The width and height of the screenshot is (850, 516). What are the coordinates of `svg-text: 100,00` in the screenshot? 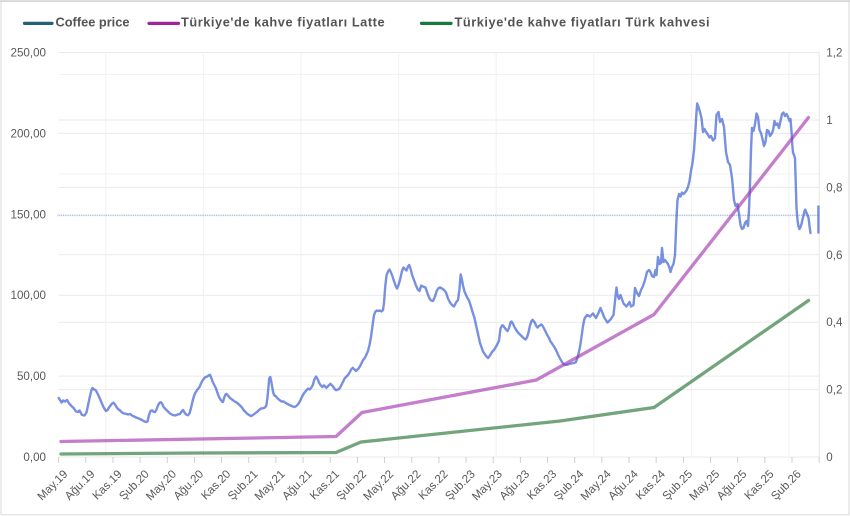 It's located at (28, 295).